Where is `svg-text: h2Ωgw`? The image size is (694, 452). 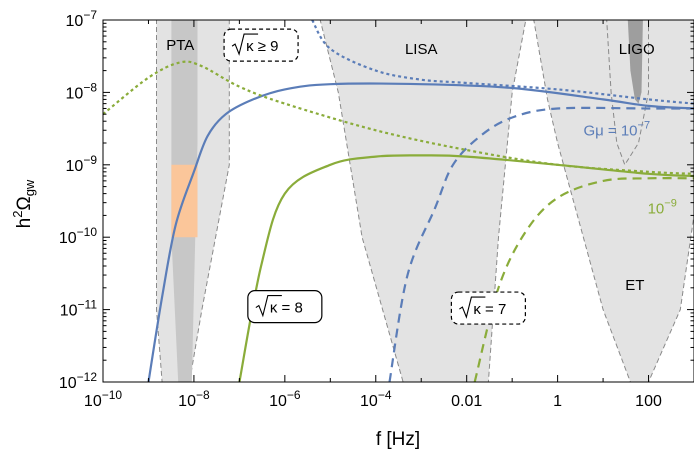 svg-text: h2Ωgw is located at coordinates (23, 203).